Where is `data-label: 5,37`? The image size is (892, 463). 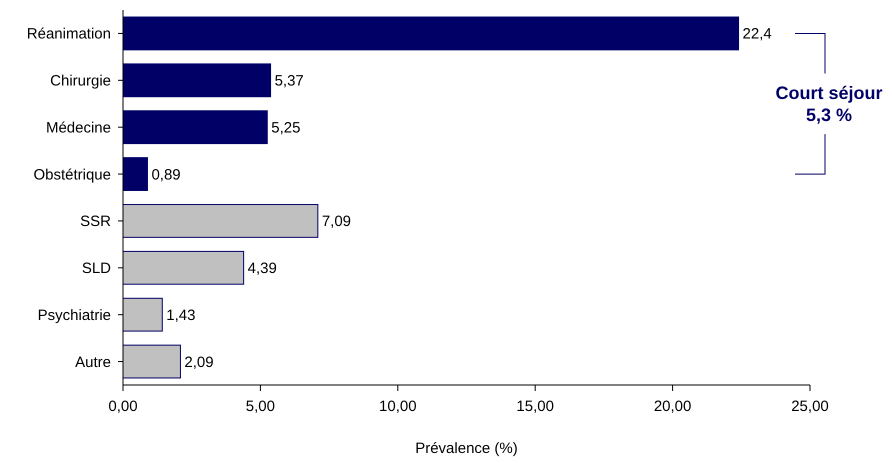 data-label: 5,37 is located at coordinates (289, 81).